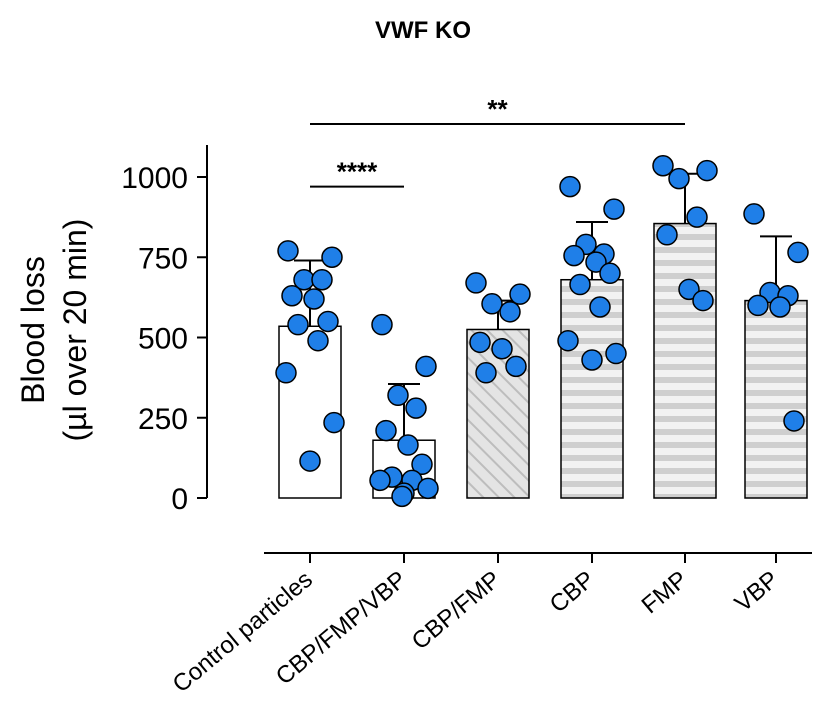 Image resolution: width=815 pixels, height=717 pixels. Describe the element at coordinates (497, 109) in the screenshot. I see `significance-label: **` at that location.